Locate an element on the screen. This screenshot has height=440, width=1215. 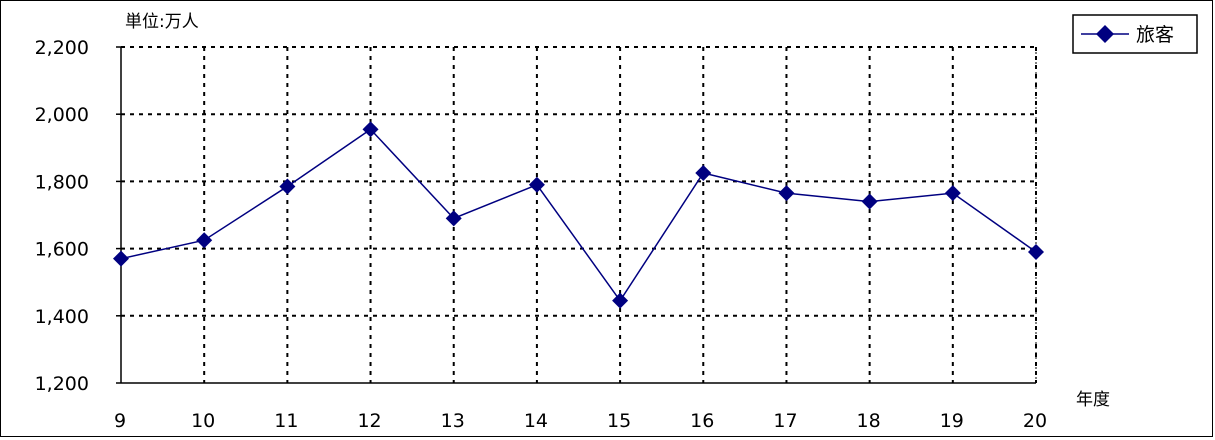
x-tick-label: 15 is located at coordinates (619, 421).